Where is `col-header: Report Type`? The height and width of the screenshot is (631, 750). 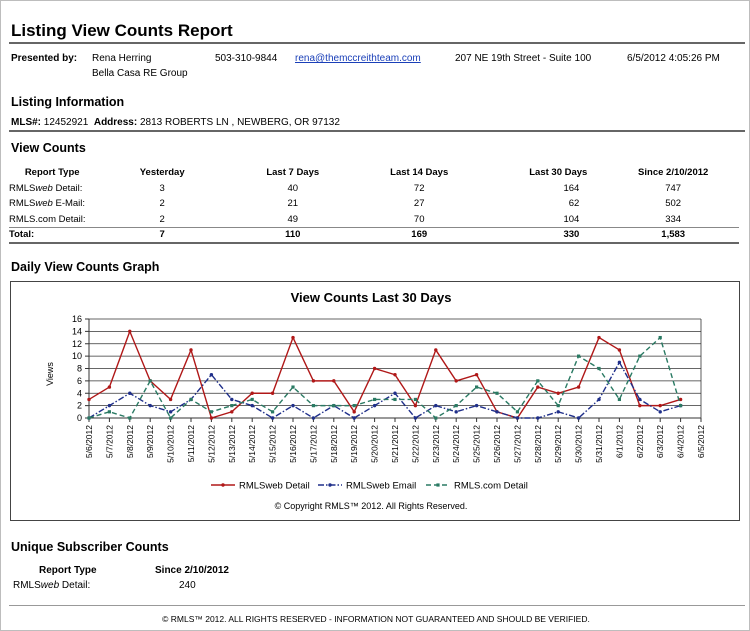 col-header: Report Type is located at coordinates (52, 173).